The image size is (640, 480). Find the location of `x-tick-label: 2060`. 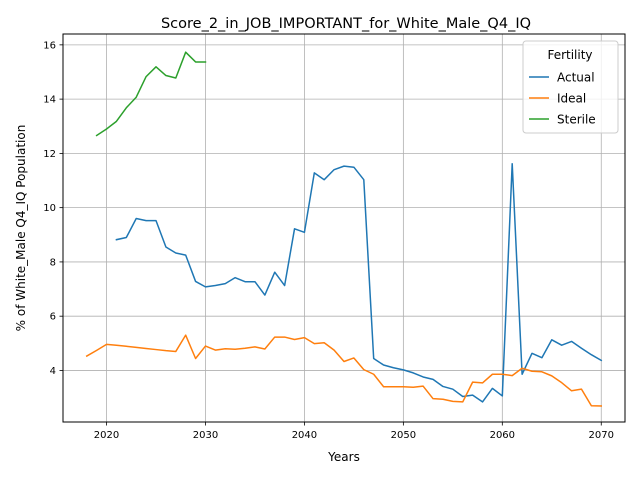

x-tick-label: 2060 is located at coordinates (502, 435).